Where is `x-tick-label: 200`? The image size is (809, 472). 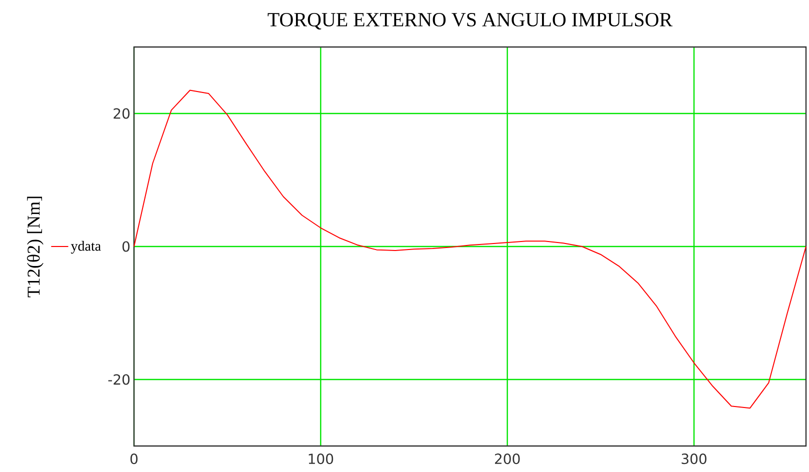
x-tick-label: 200 is located at coordinates (507, 459).